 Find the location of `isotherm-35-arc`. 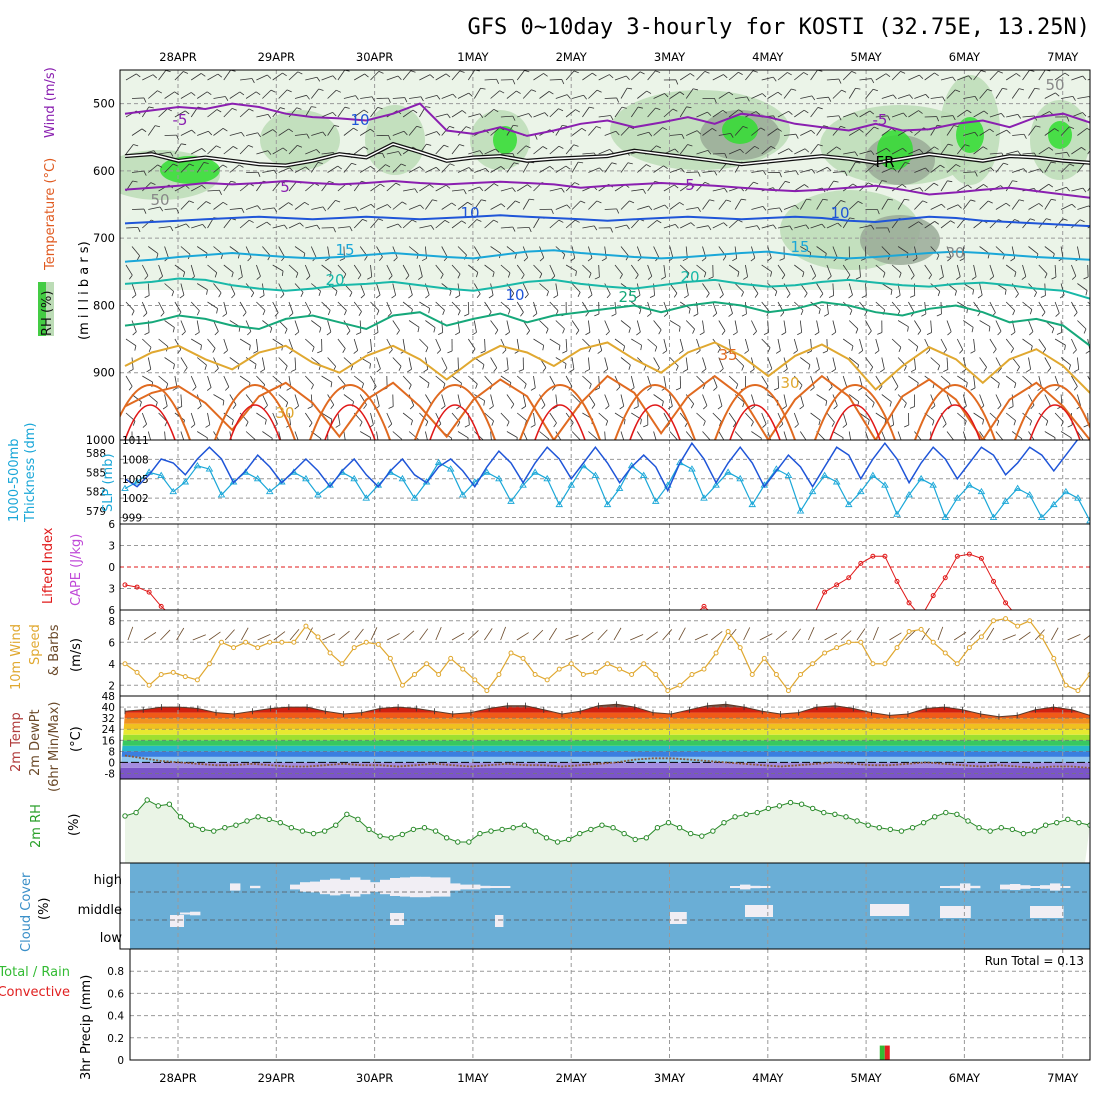

isotherm-35-arc is located at coordinates (455, 412).